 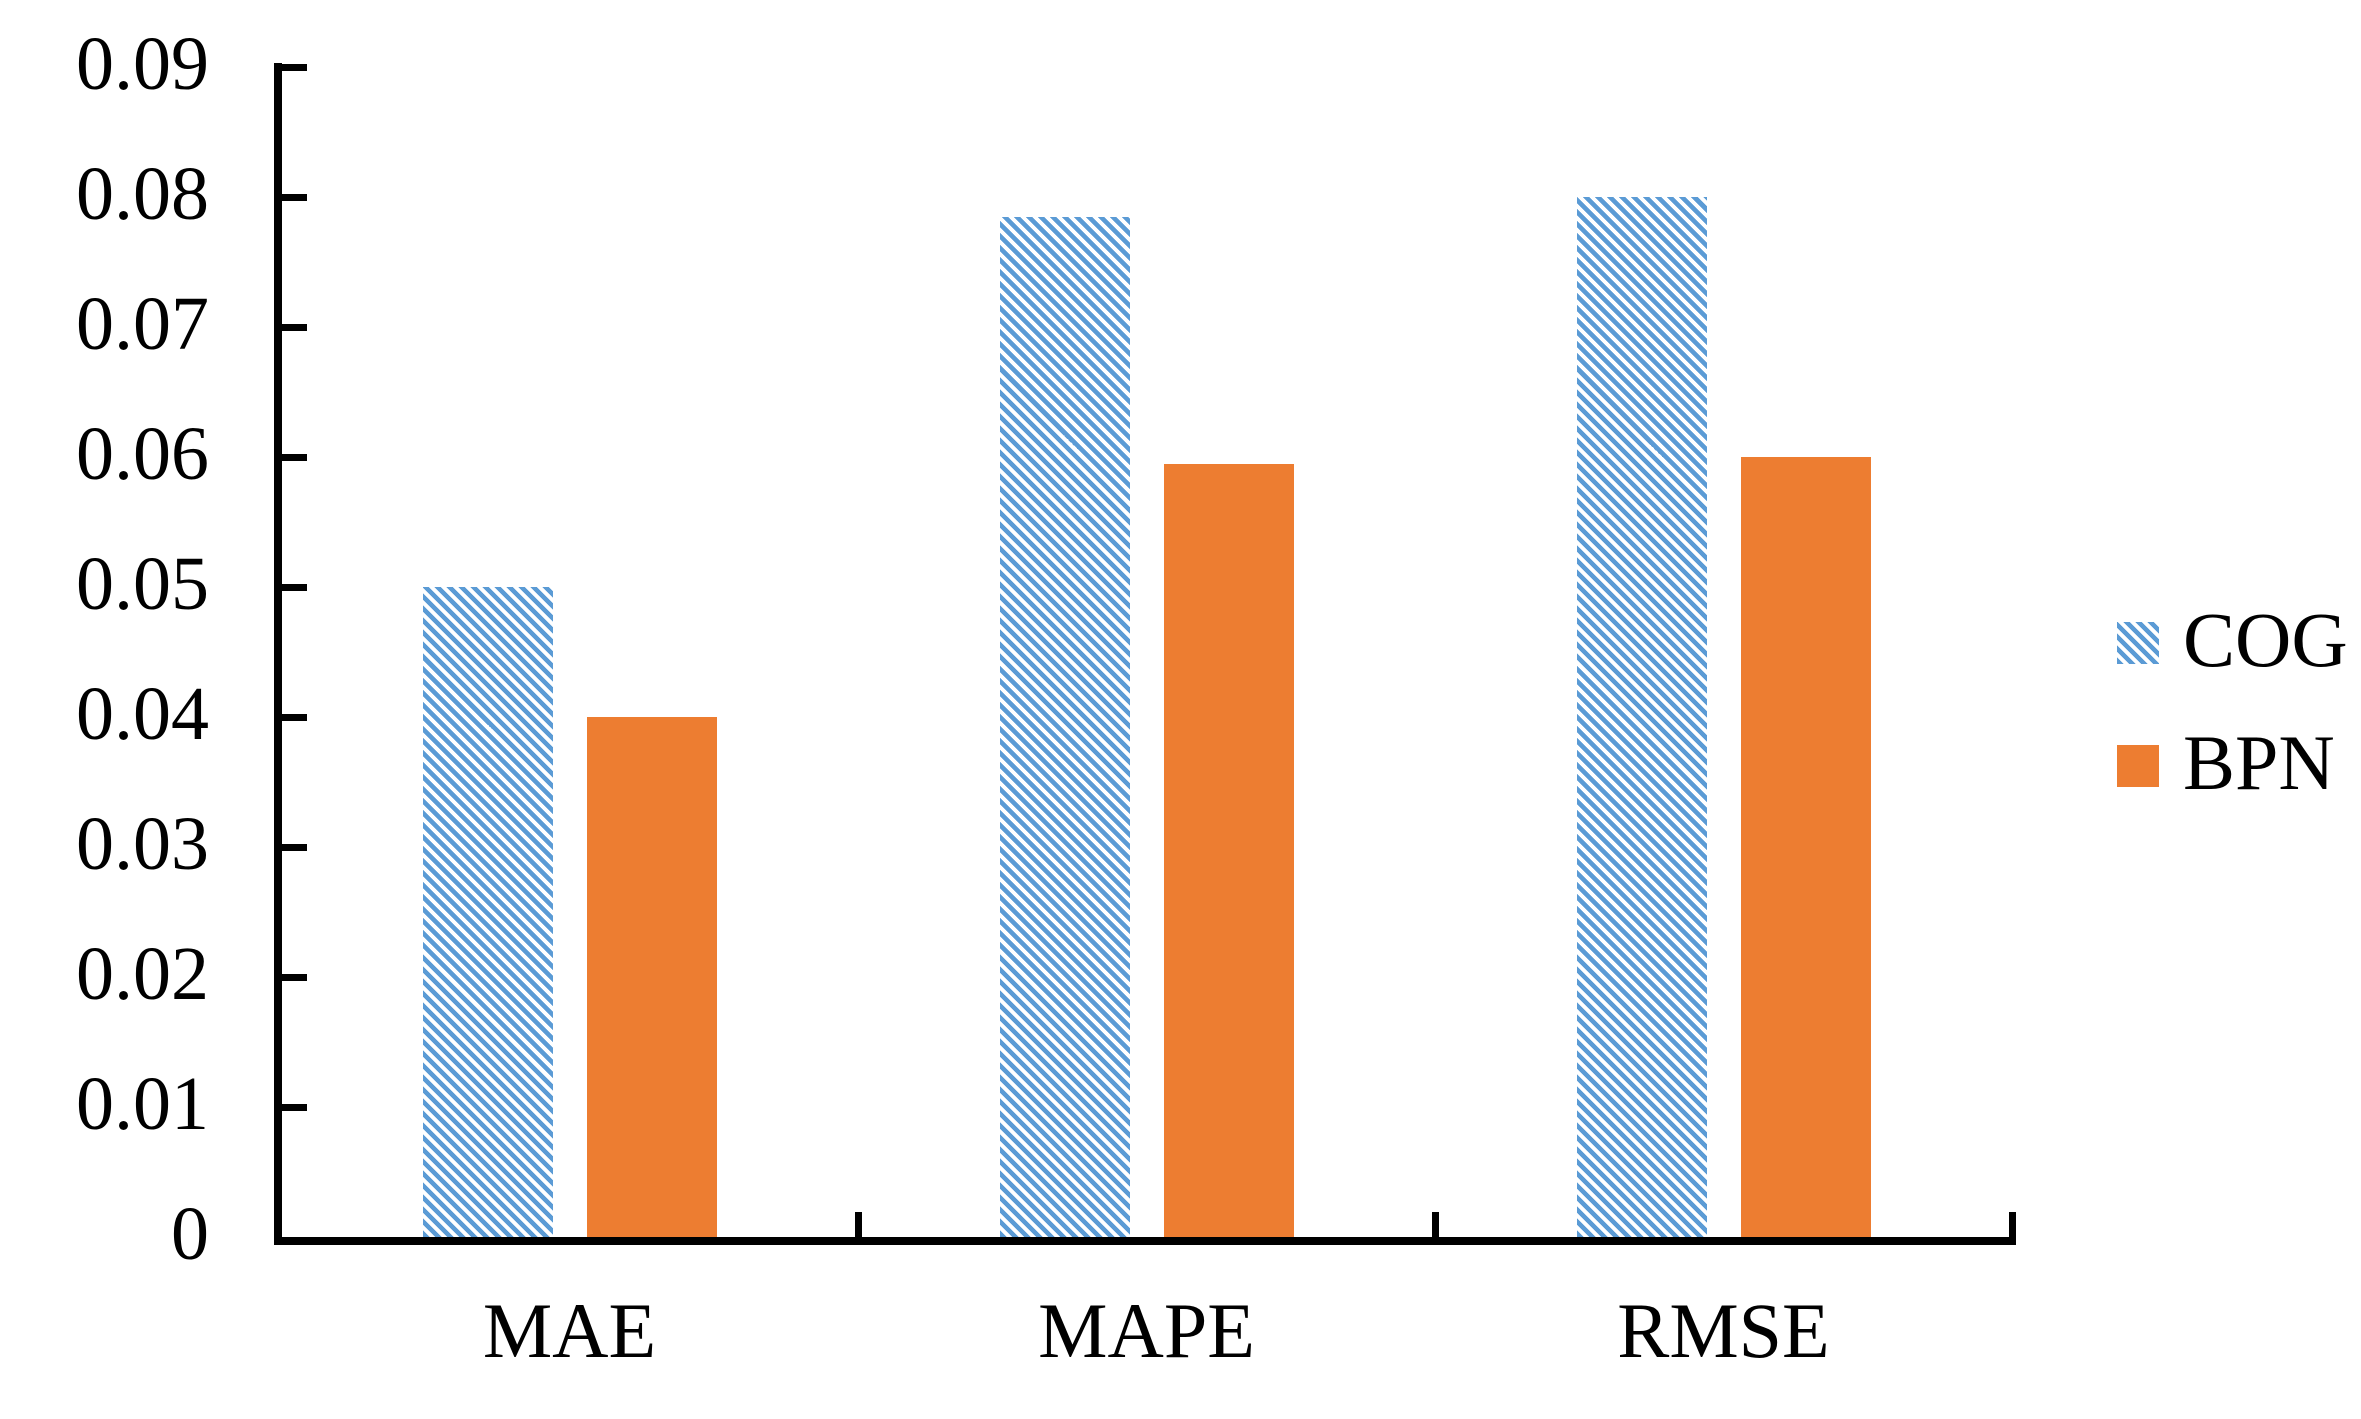 I want to click on category-label: MAE, so click(x=569, y=1330).